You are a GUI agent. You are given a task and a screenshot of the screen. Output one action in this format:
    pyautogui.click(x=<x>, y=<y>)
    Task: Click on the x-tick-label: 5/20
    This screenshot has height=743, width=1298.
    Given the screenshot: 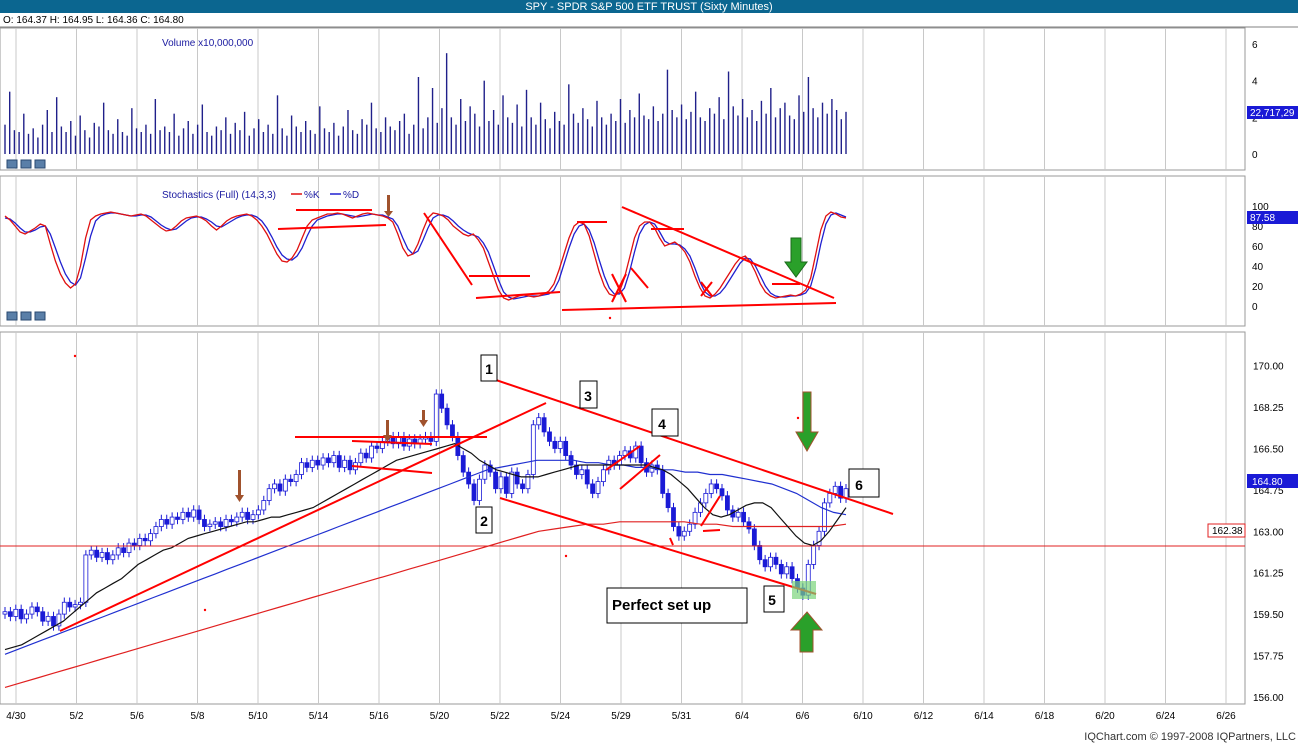 What is the action you would take?
    pyautogui.click(x=440, y=716)
    